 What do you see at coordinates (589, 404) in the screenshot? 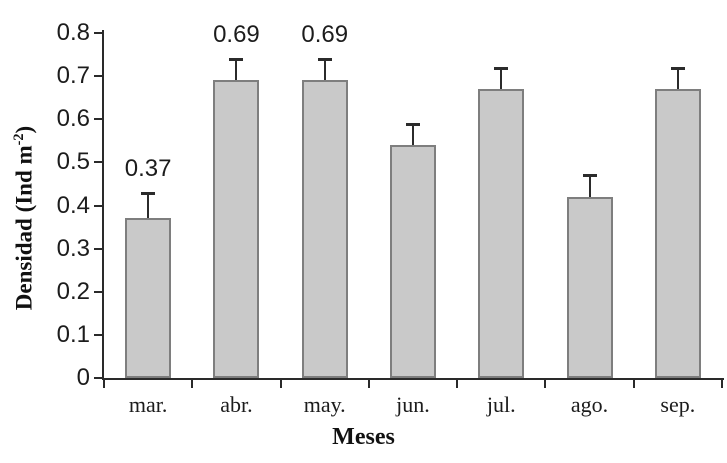
I see `x-axis-category-label: ago.` at bounding box center [589, 404].